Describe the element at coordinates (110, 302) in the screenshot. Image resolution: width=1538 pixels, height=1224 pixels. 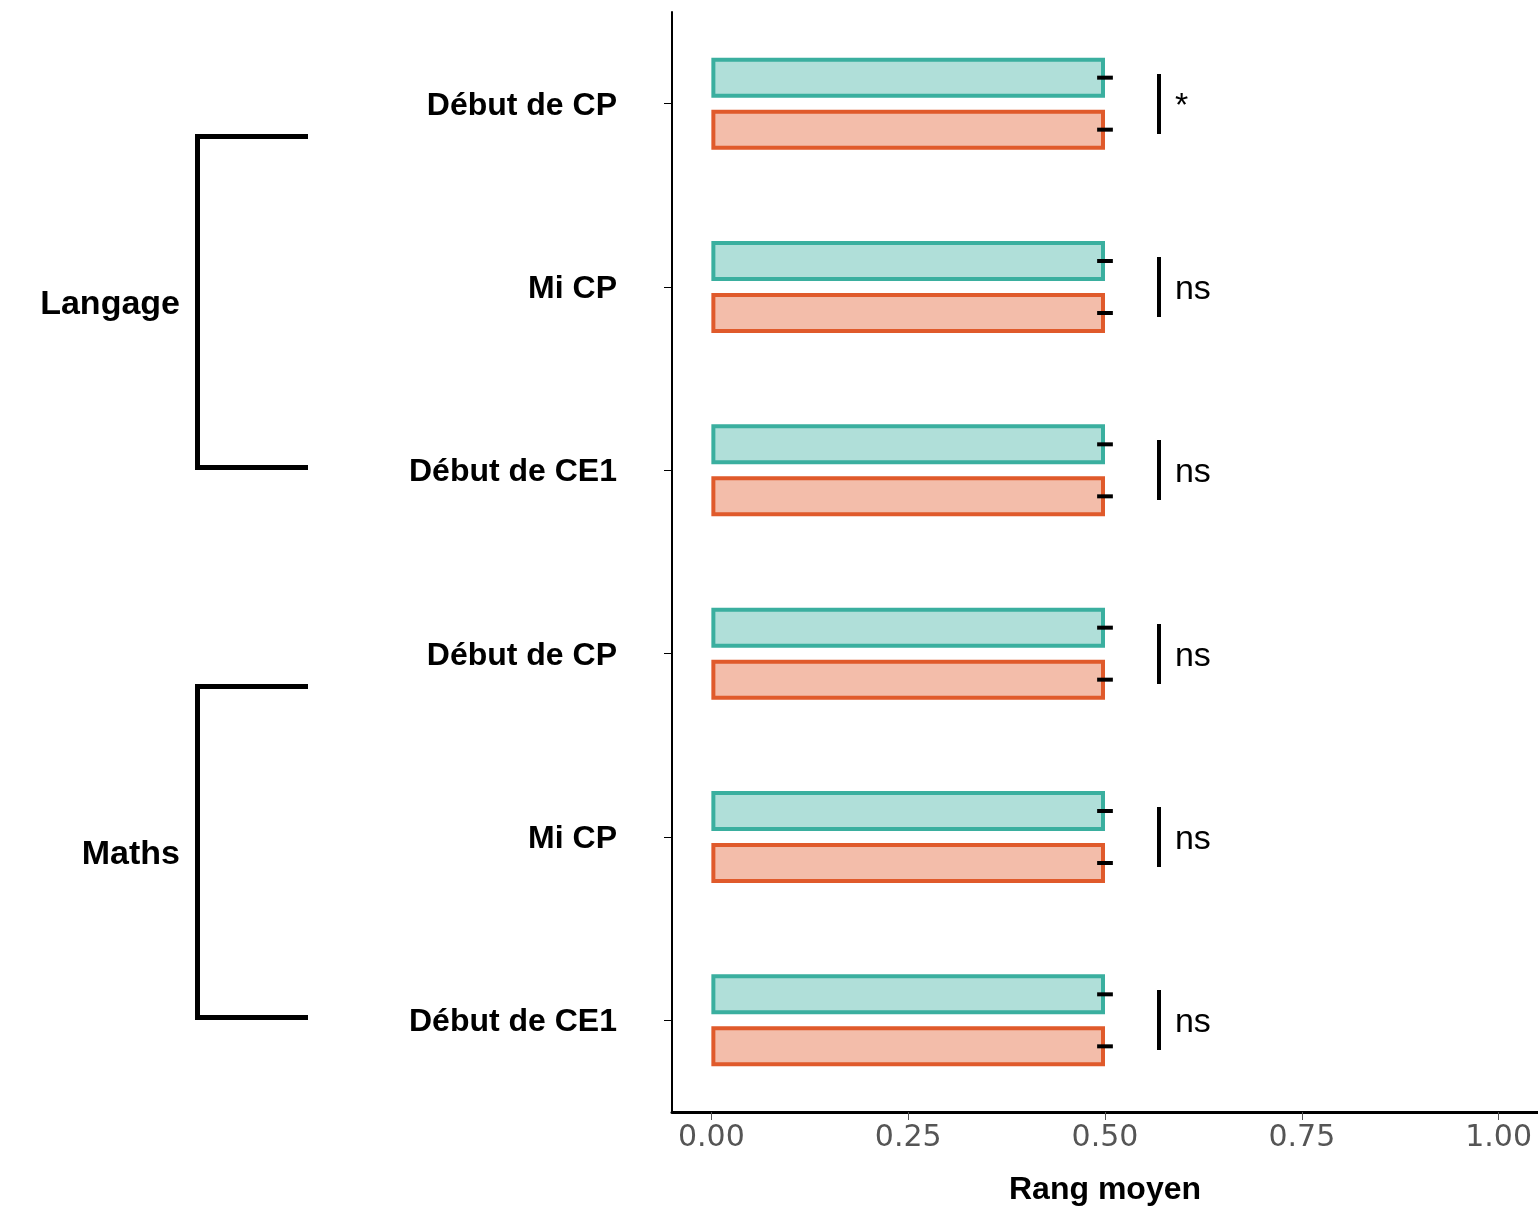
I see `text: Langage` at that location.